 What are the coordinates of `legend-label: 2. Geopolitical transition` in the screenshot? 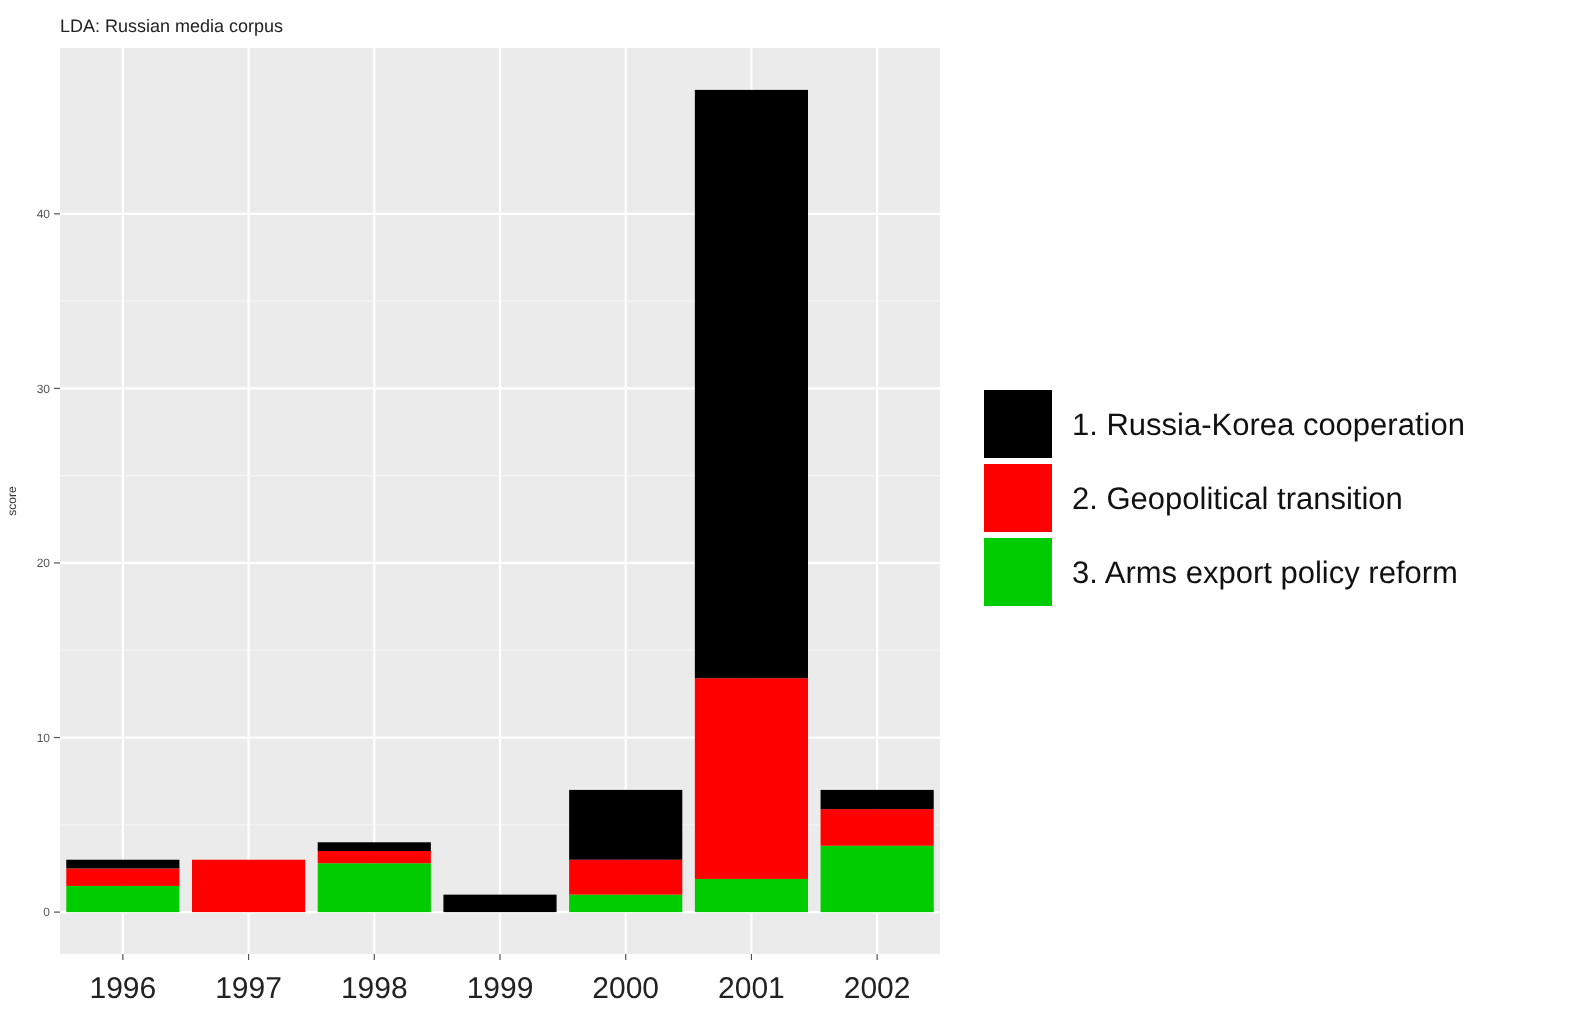 It's located at (1237, 499).